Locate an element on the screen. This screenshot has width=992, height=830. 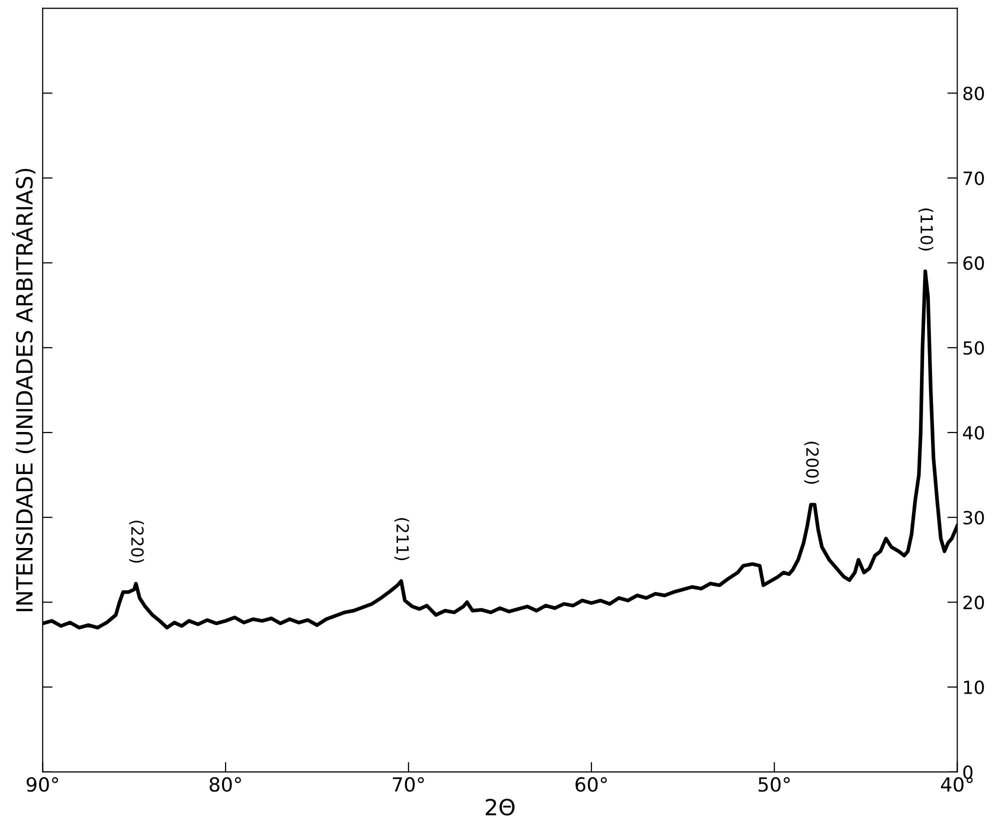
y-axis-title: INTENSIDADE (UNIDADES ARBITRÁRIAS) is located at coordinates (24, 390).